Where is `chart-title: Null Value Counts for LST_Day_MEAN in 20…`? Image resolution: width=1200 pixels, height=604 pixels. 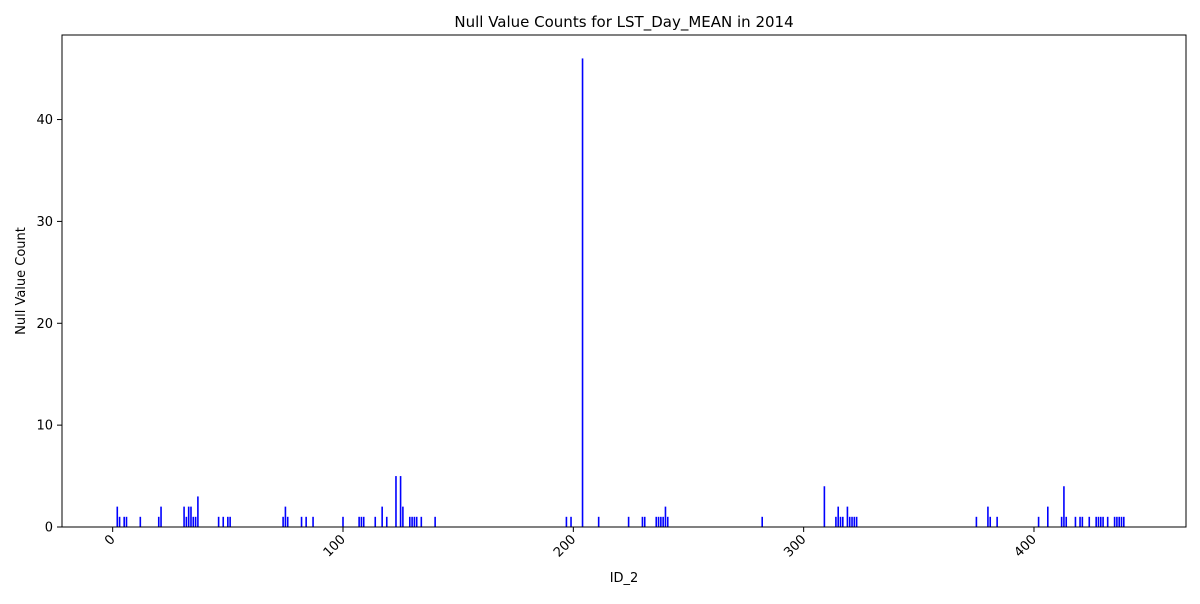 chart-title: Null Value Counts for LST_Day_MEAN in 20… is located at coordinates (623, 22).